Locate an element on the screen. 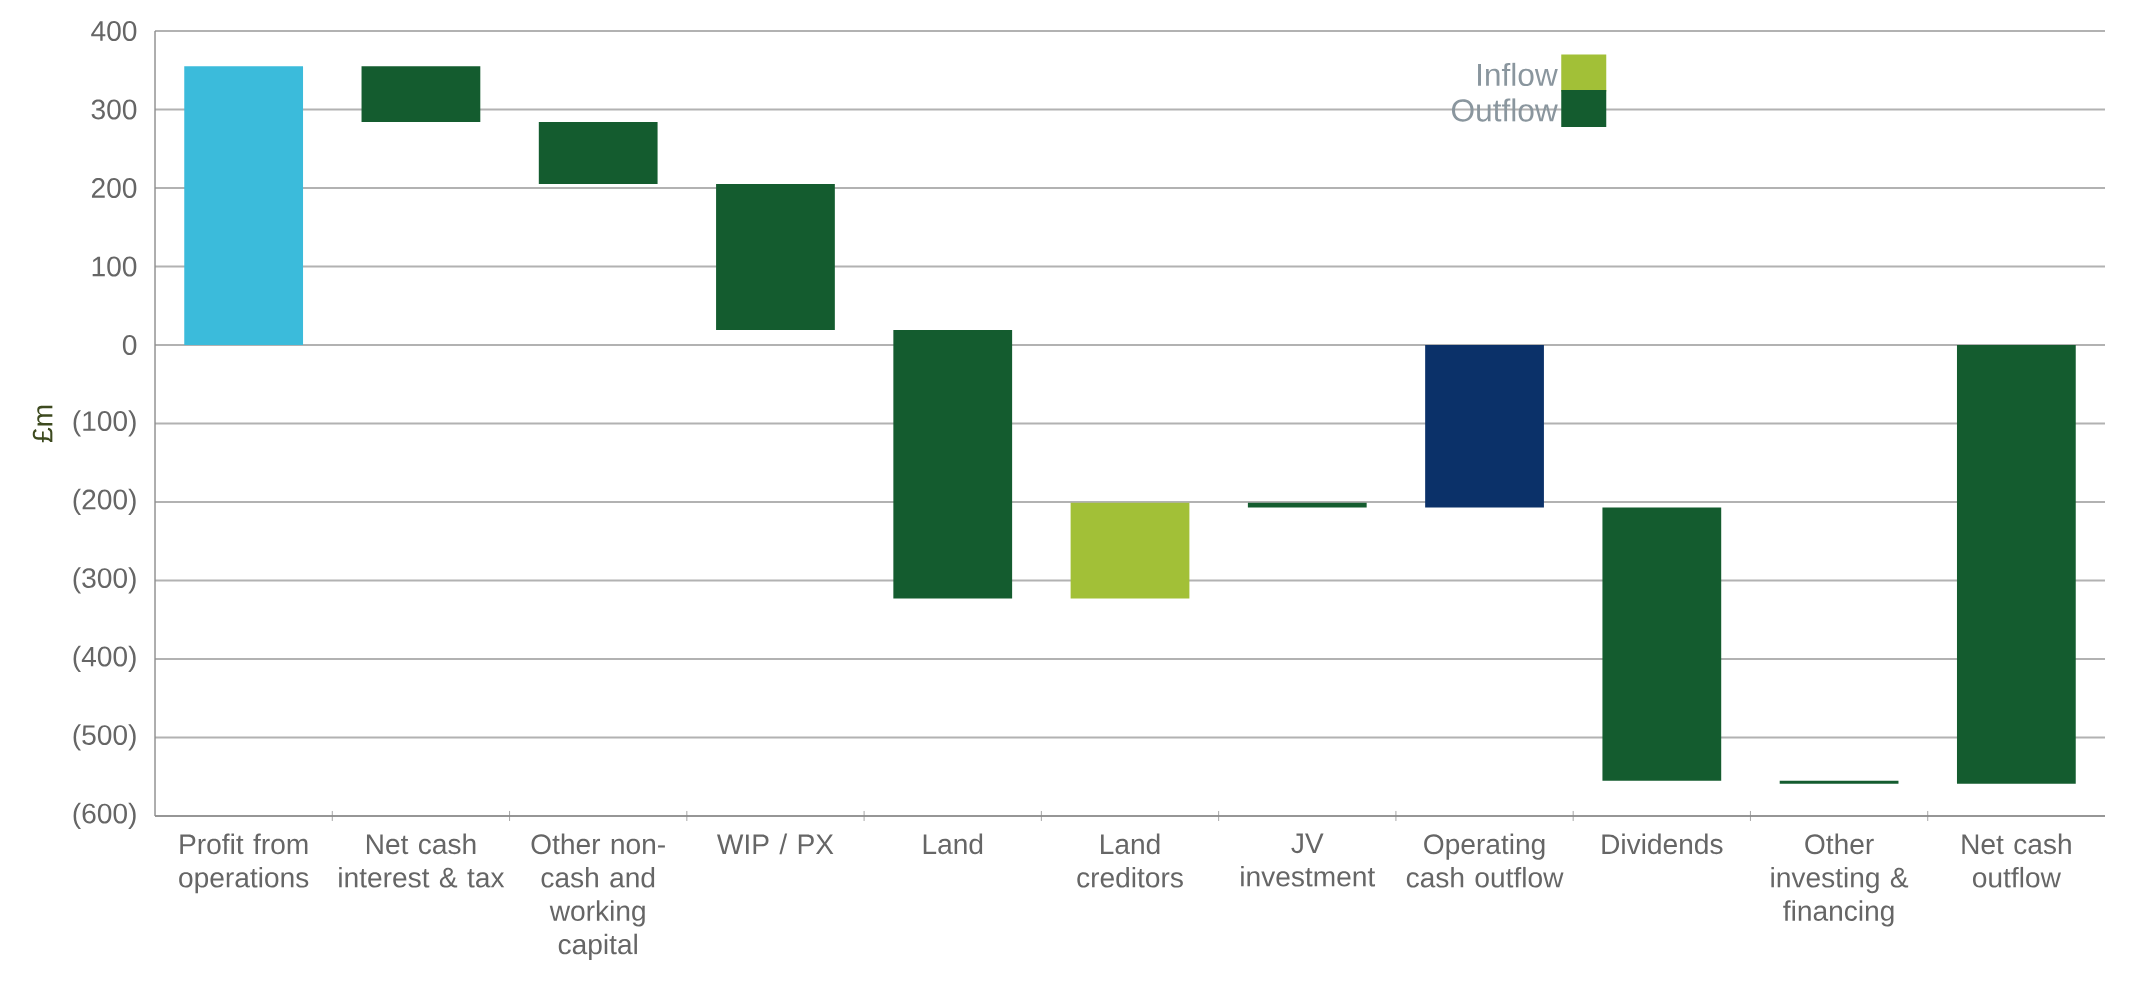 Image resolution: width=2141 pixels, height=991 pixels. x-tick-label: Other non-cash and working capital is located at coordinates (598, 896).